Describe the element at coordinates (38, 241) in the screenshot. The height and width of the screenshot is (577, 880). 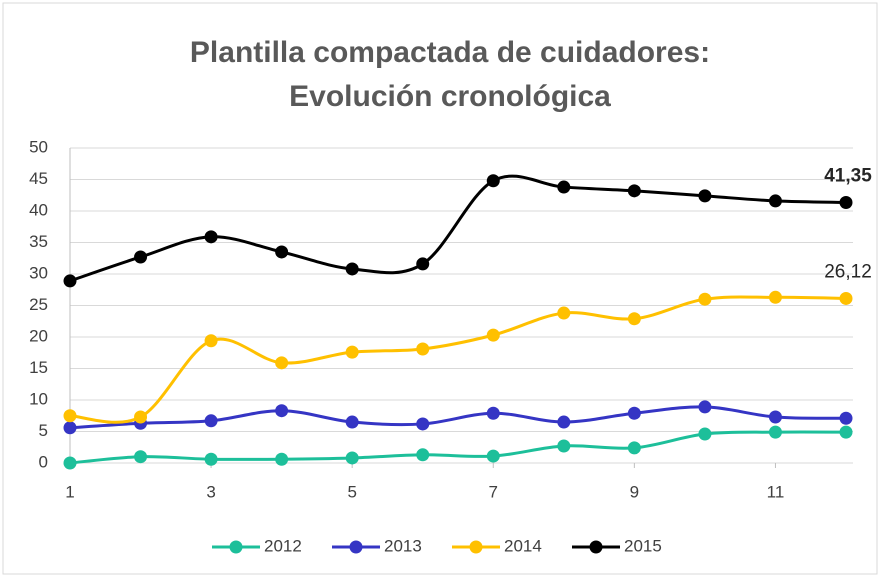
I see `y-tick-label: 35` at that location.